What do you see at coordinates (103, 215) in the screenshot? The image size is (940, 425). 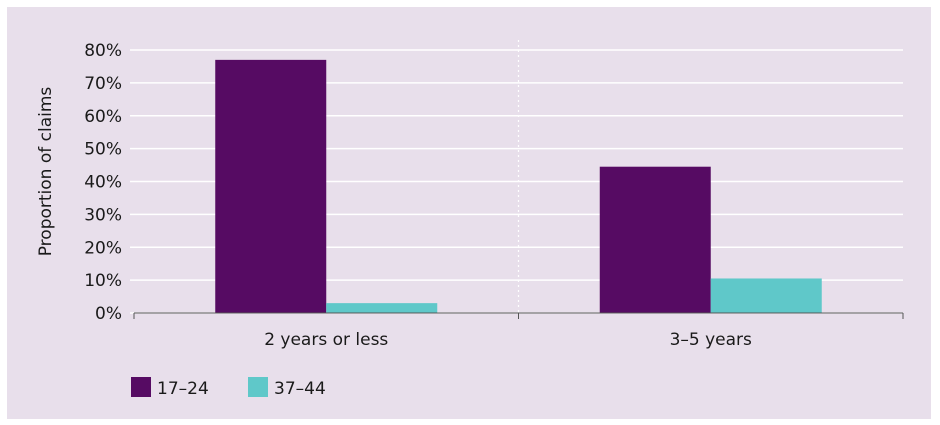 I see `y-tick-label: 30%` at bounding box center [103, 215].